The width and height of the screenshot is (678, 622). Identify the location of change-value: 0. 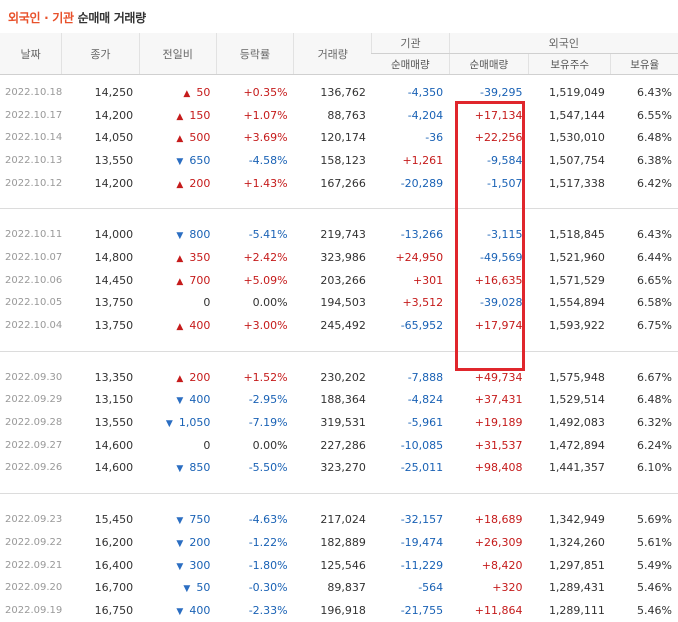
(207, 445).